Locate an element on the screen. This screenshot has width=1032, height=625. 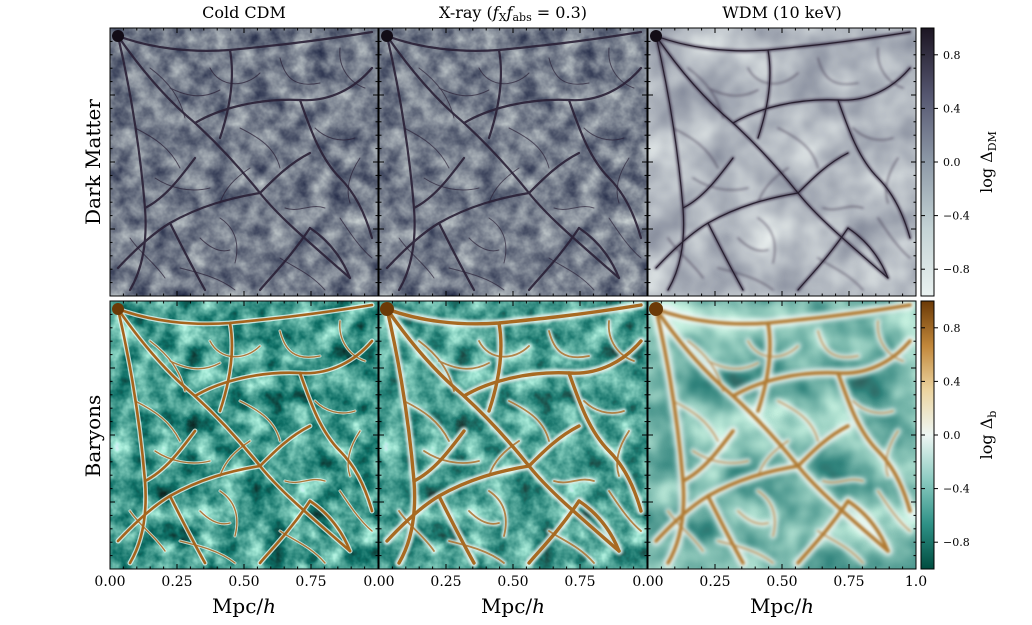
colorbar-dark-matter: 0.8 0.4 0.0 −0.4 −0.8 log ΔDM is located at coordinates (959, 162).